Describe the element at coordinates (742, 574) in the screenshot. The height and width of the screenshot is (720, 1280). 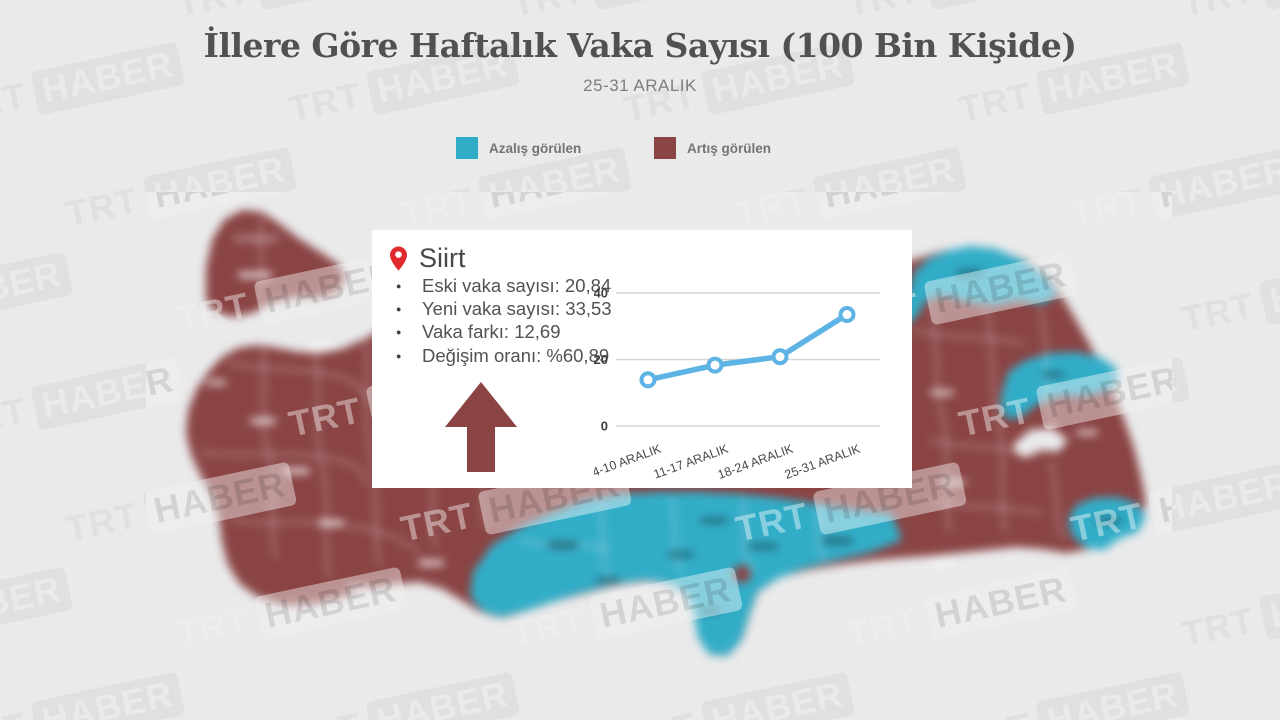
I see `map-region-increase-pocket` at that location.